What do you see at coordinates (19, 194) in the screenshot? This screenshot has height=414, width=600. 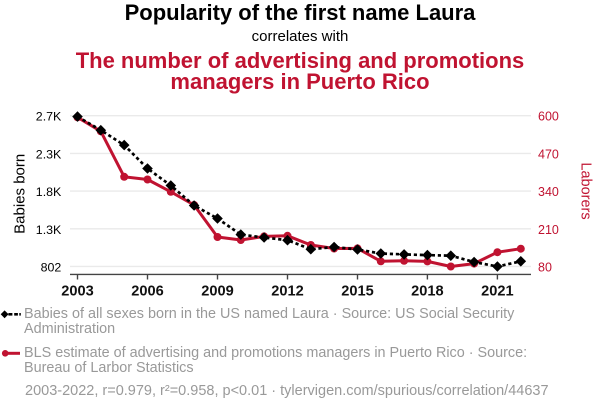 I see `svg-text: Babies born` at bounding box center [19, 194].